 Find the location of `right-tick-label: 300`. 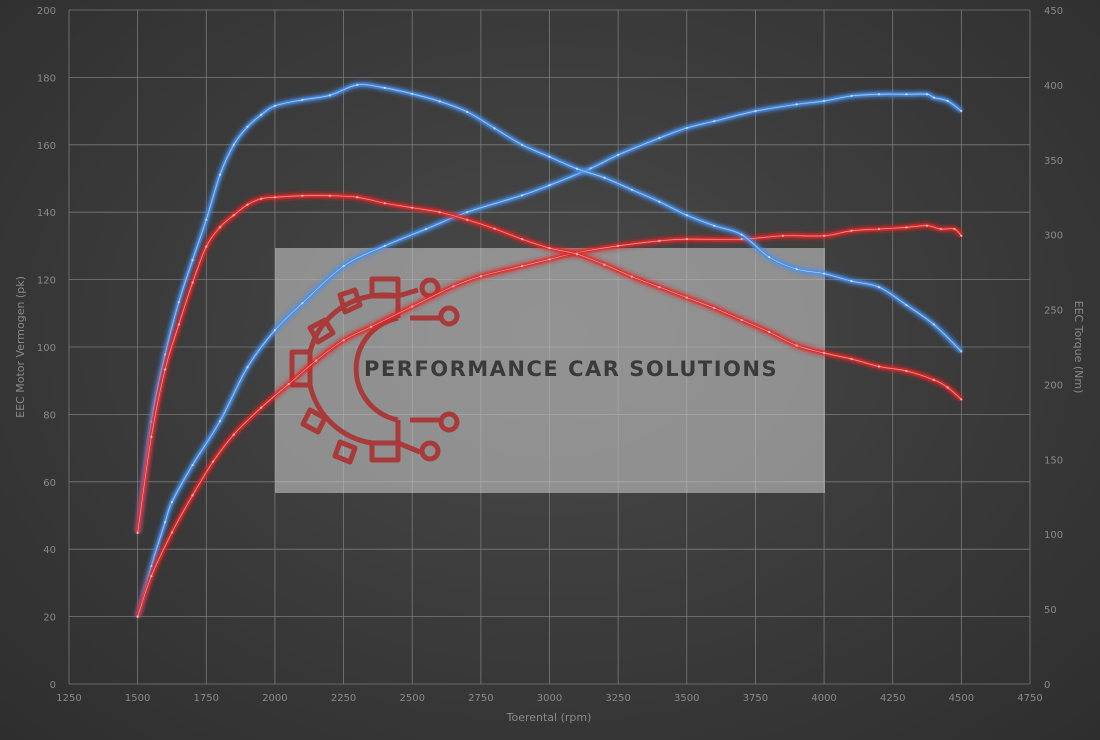

right-tick-label: 300 is located at coordinates (1053, 236).